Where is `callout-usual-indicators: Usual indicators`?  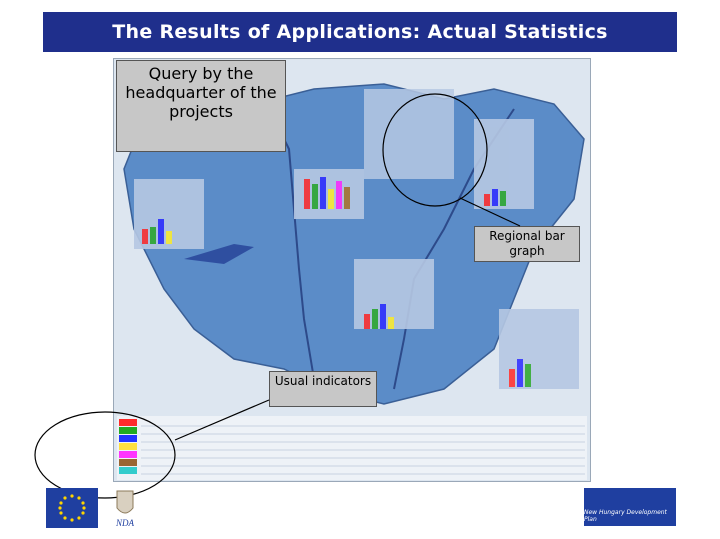
callout-usual-indicators: Usual indicators is located at coordinates (323, 389).